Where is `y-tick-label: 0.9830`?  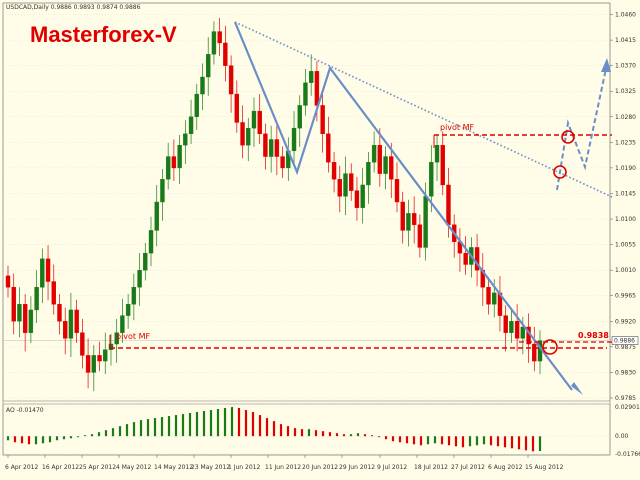 y-tick-label: 0.9830 is located at coordinates (625, 372).